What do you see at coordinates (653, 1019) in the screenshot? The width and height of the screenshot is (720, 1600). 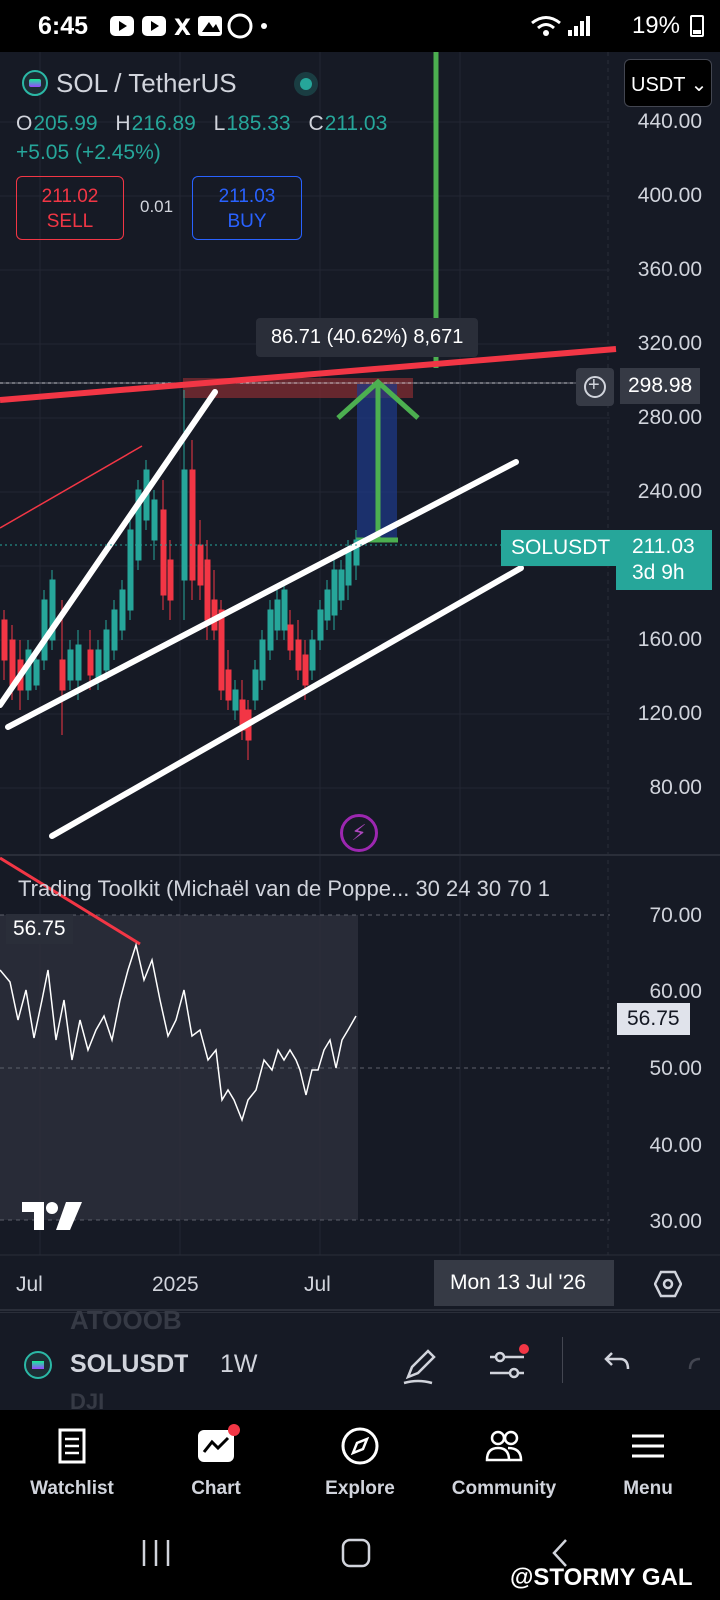 I see `indicator-value-tag: 56.75` at bounding box center [653, 1019].